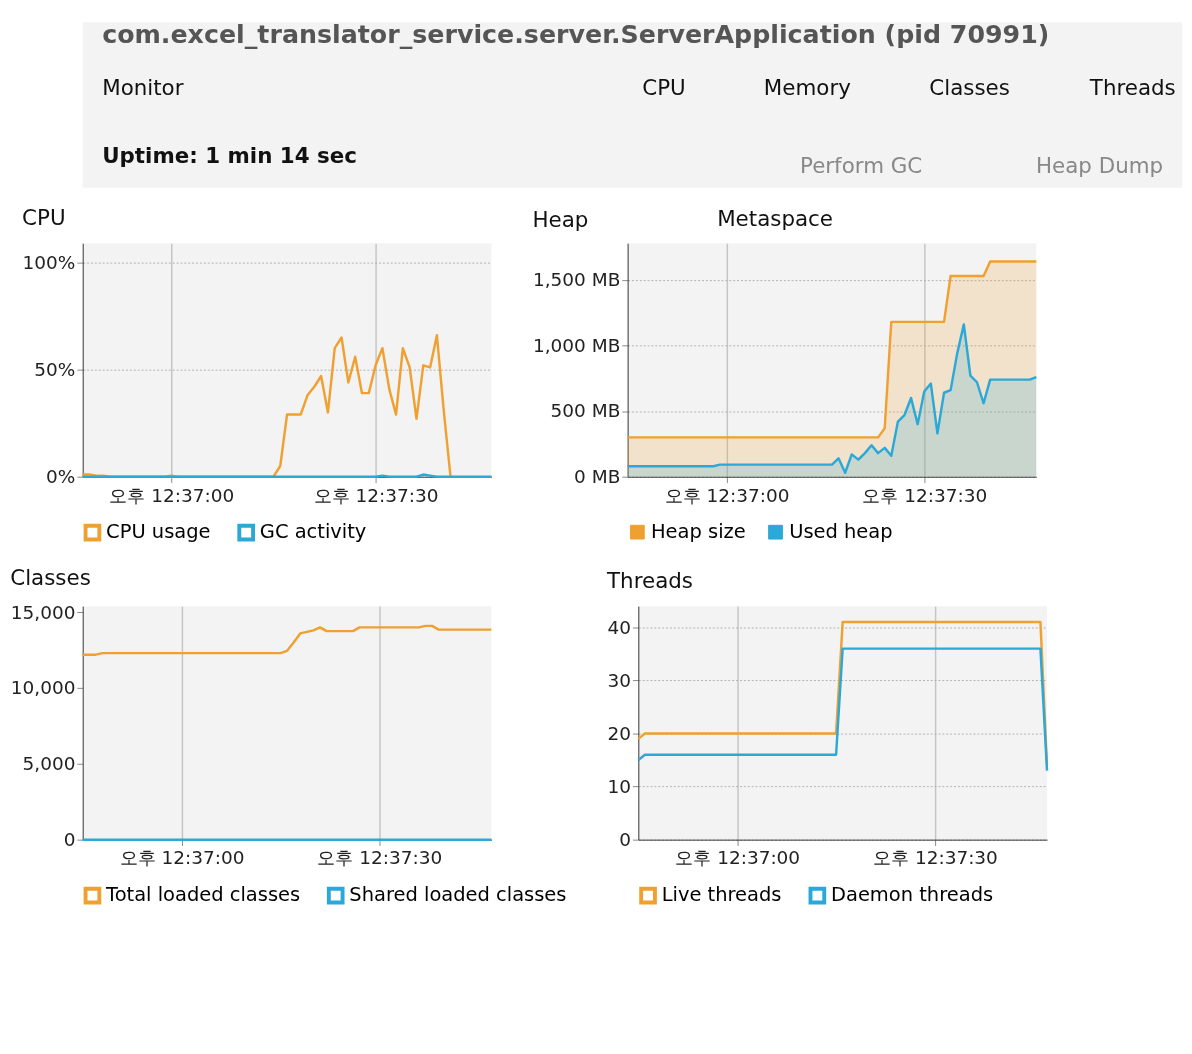 The width and height of the screenshot is (1192, 1054). I want to click on y-tick-label: 20, so click(619, 733).